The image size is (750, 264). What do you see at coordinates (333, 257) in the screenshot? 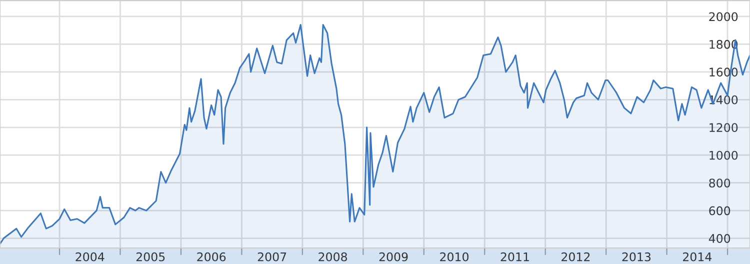
I see `x-tick-label: 2008` at bounding box center [333, 257].